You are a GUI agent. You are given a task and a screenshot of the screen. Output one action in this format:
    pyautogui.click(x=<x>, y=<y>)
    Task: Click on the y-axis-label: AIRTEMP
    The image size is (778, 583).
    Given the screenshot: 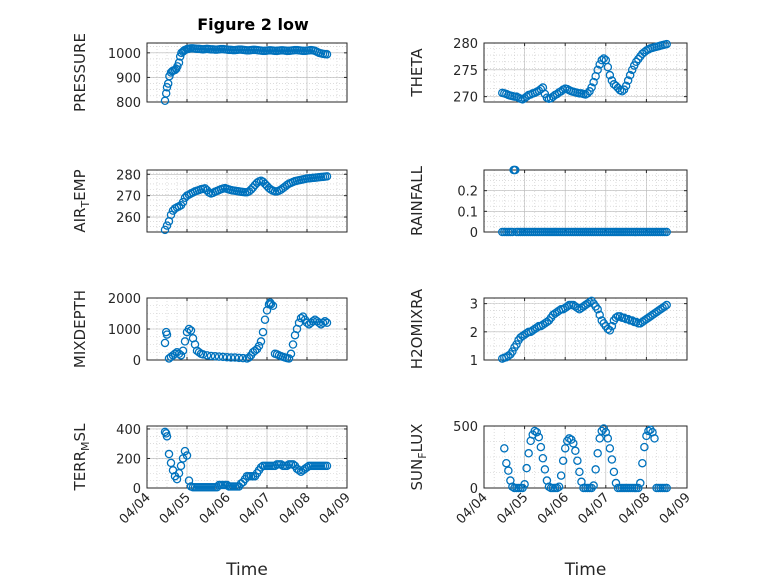 What is the action you would take?
    pyautogui.click(x=81, y=200)
    